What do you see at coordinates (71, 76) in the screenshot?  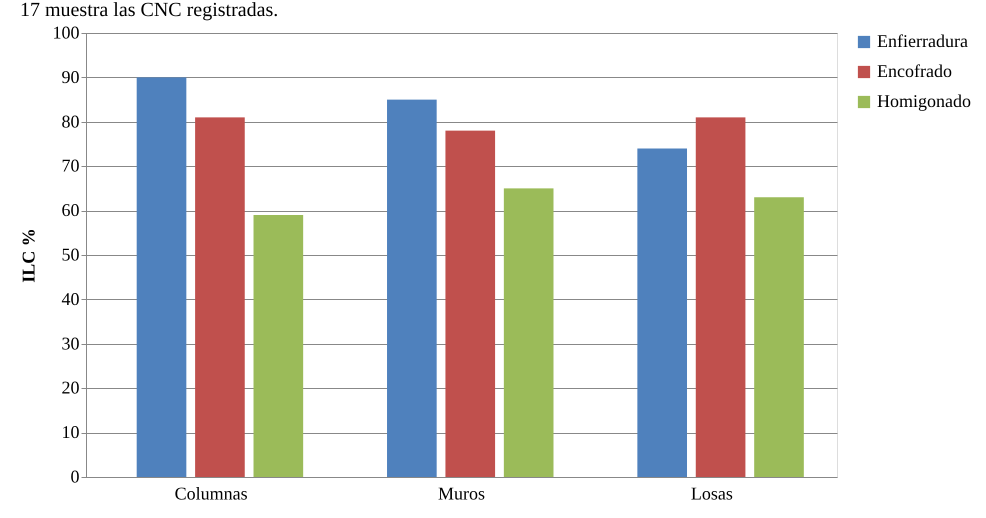 I see `y-tick-label: 90` at bounding box center [71, 76].